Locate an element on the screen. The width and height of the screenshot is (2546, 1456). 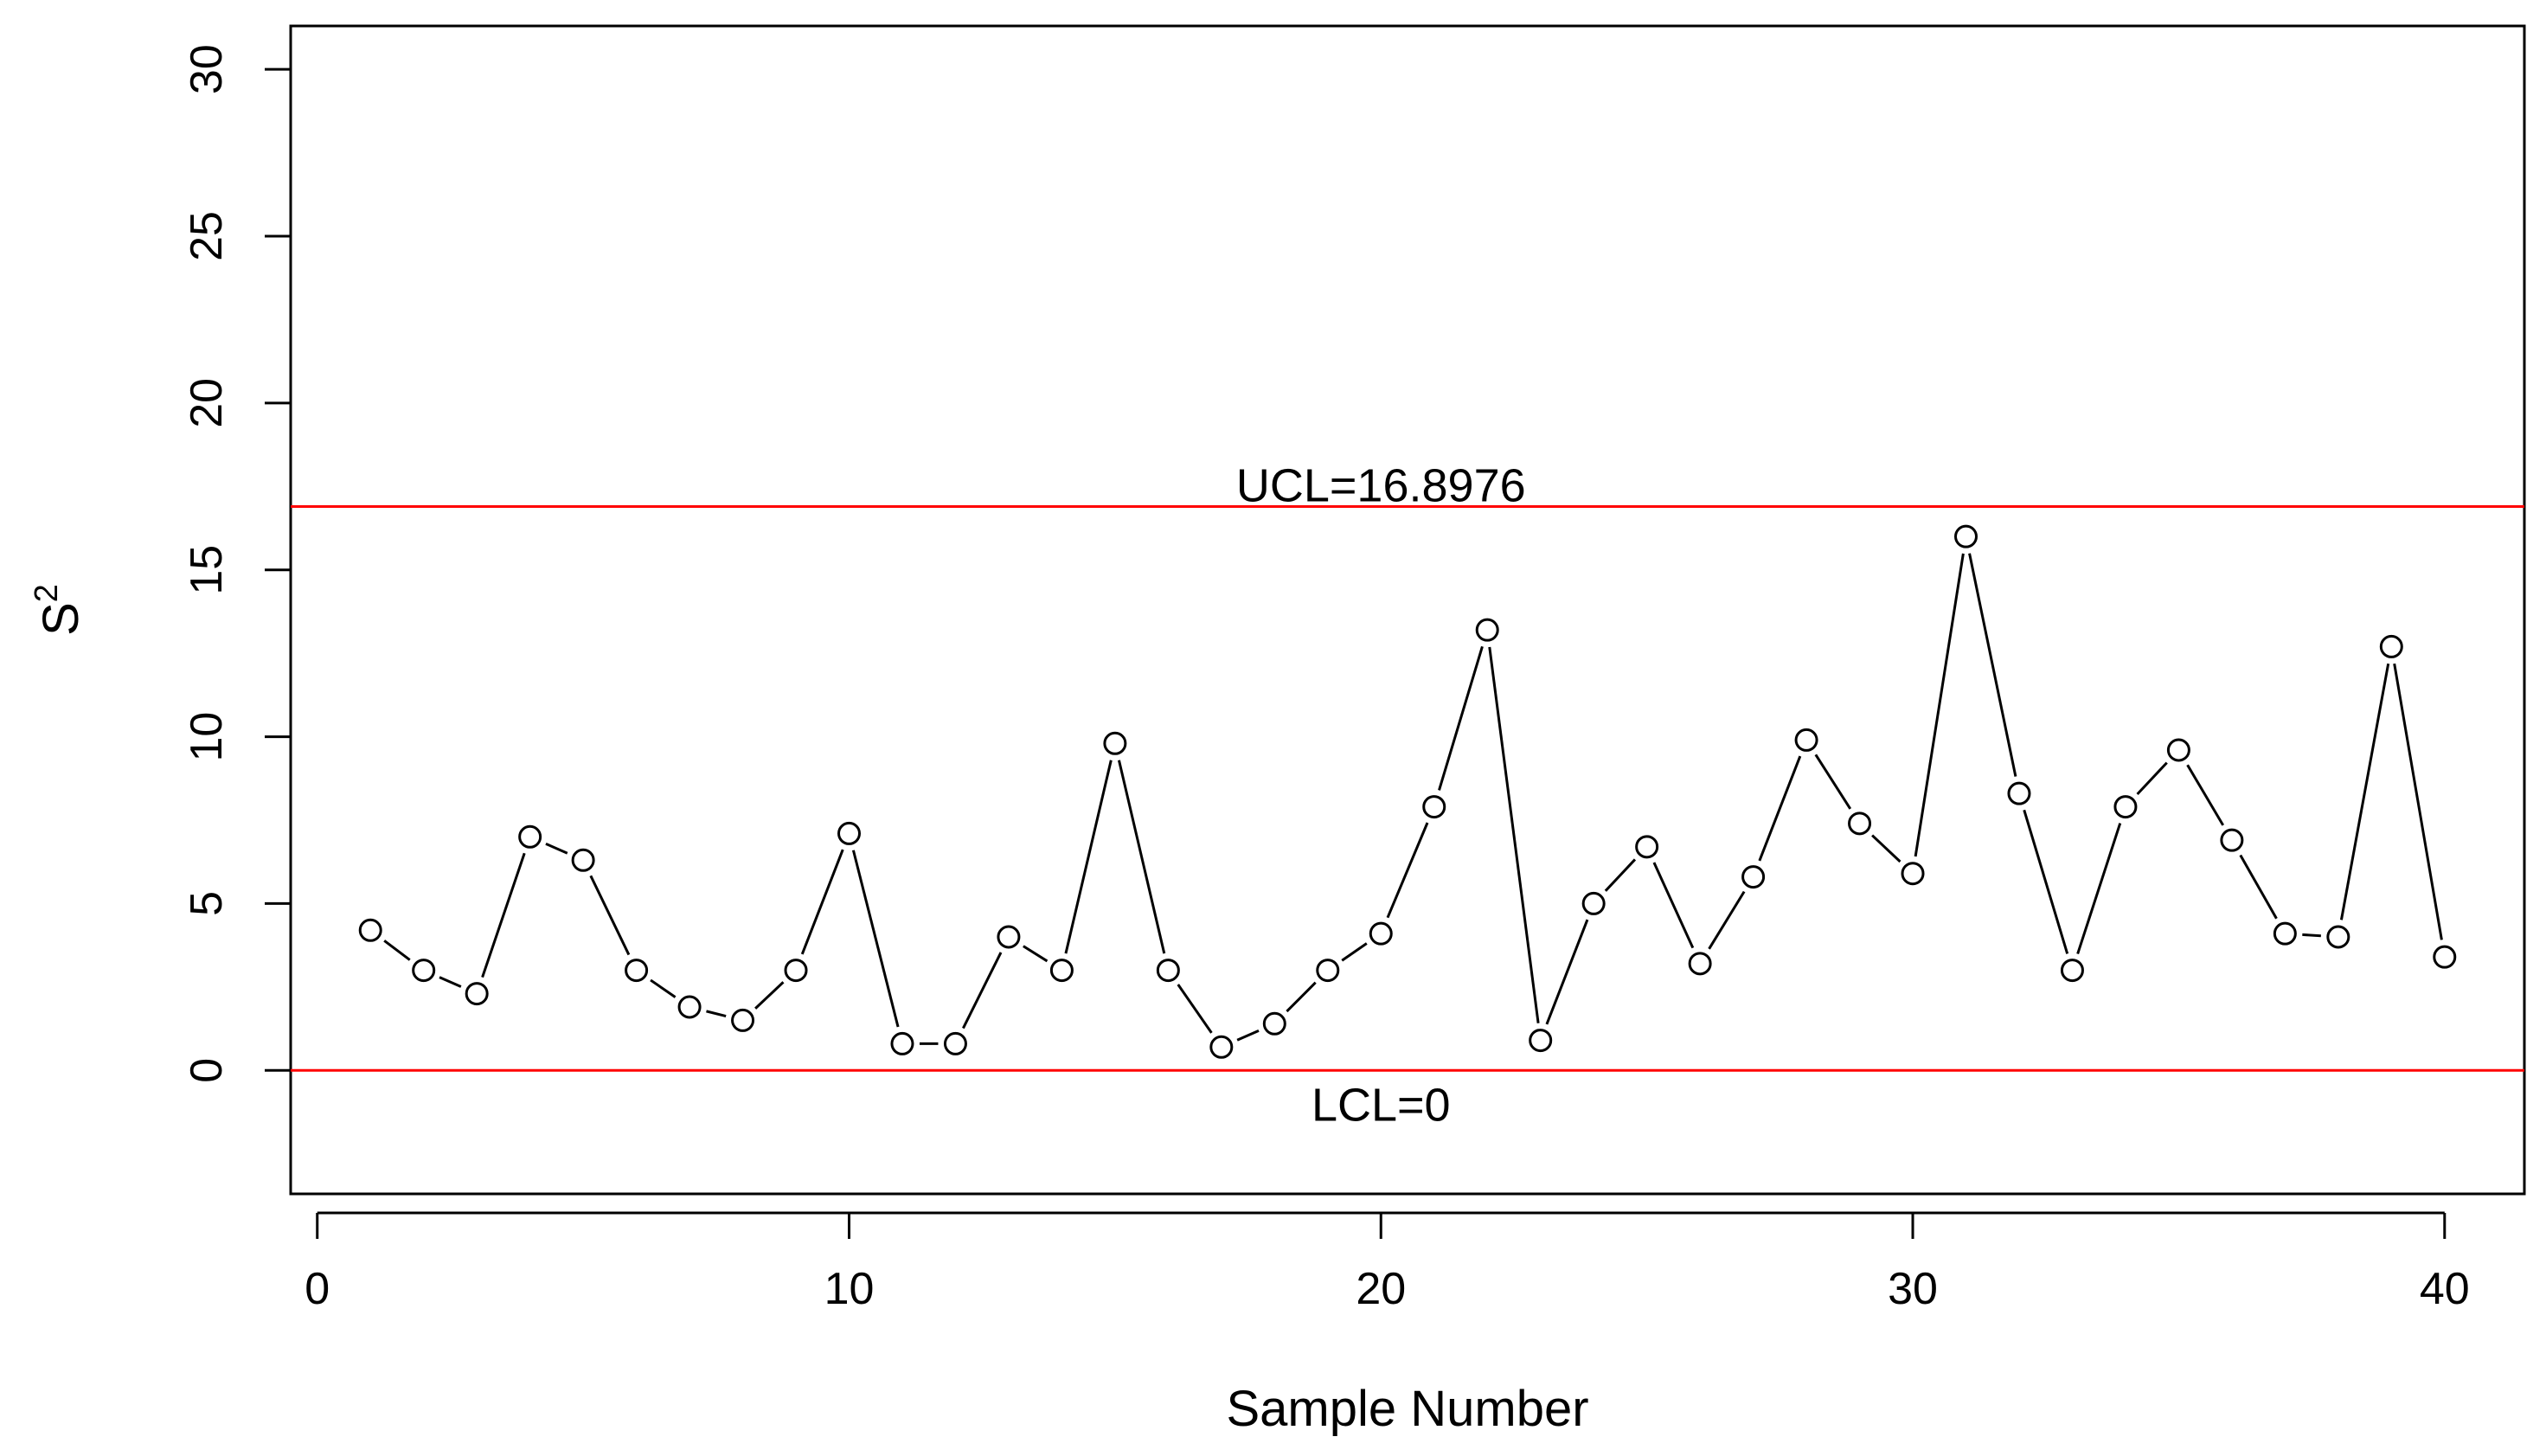
x-tick-label: 0 is located at coordinates (318, 1289).